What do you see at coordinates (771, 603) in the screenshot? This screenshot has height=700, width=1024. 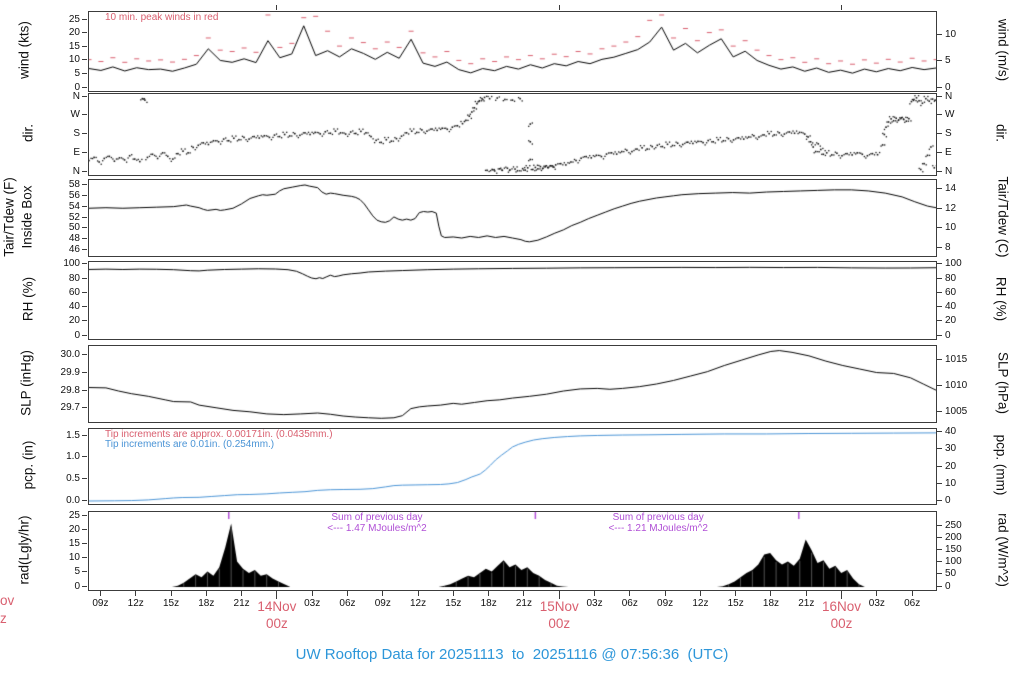 I see `x-tick-label: 18z` at bounding box center [771, 603].